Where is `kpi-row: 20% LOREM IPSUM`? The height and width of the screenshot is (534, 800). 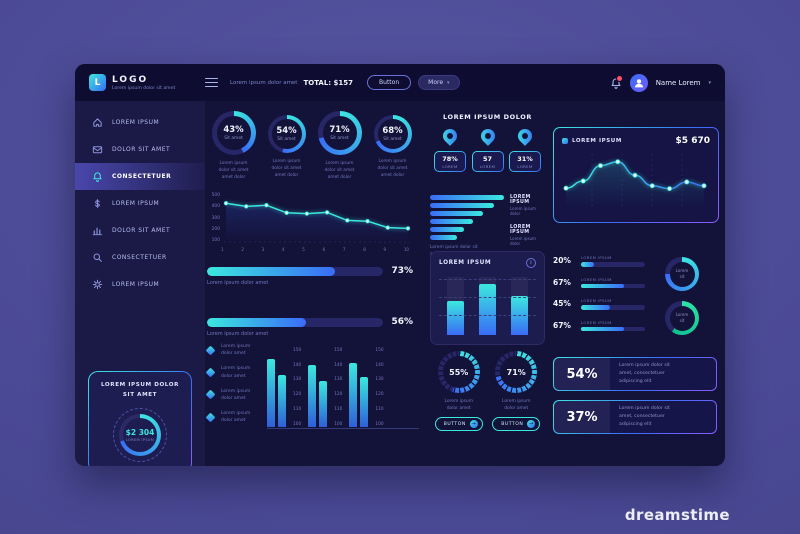 kpi-row: 20% LOREM IPSUM is located at coordinates (603, 261).